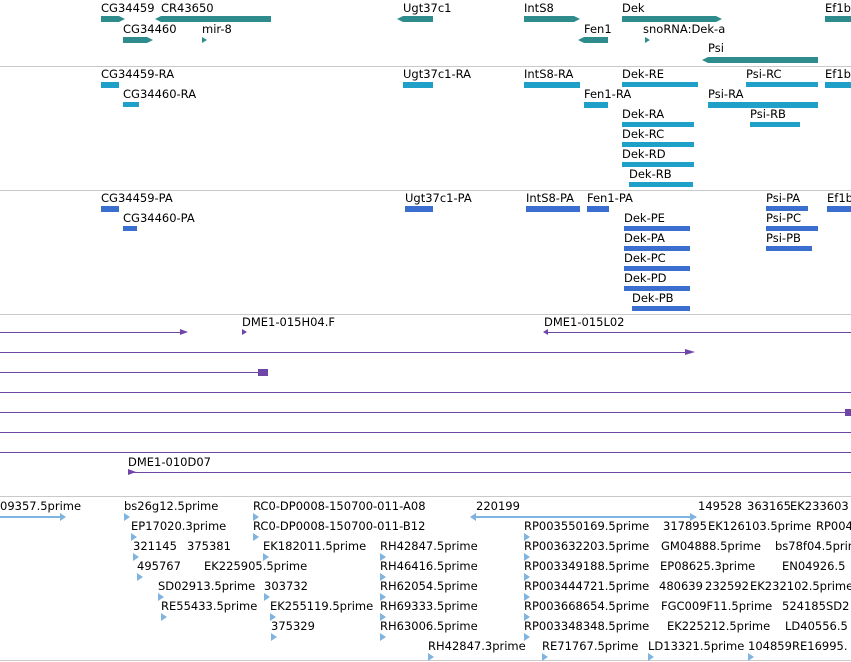 This screenshot has width=851, height=662. Describe the element at coordinates (784, 218) in the screenshot. I see `protein-label: Psi-PC` at that location.